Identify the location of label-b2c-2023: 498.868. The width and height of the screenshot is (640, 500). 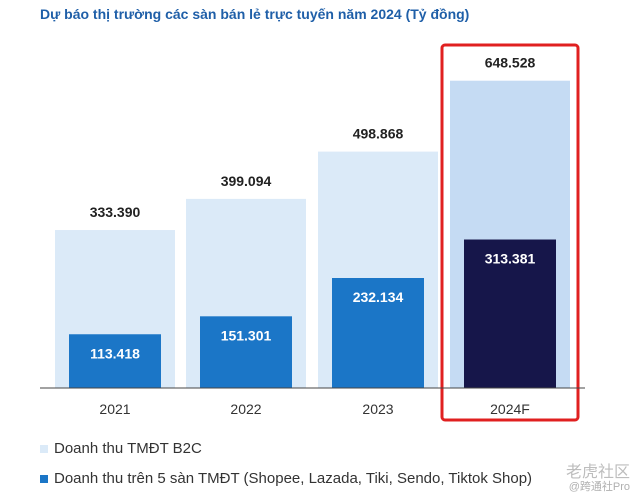
(378, 134).